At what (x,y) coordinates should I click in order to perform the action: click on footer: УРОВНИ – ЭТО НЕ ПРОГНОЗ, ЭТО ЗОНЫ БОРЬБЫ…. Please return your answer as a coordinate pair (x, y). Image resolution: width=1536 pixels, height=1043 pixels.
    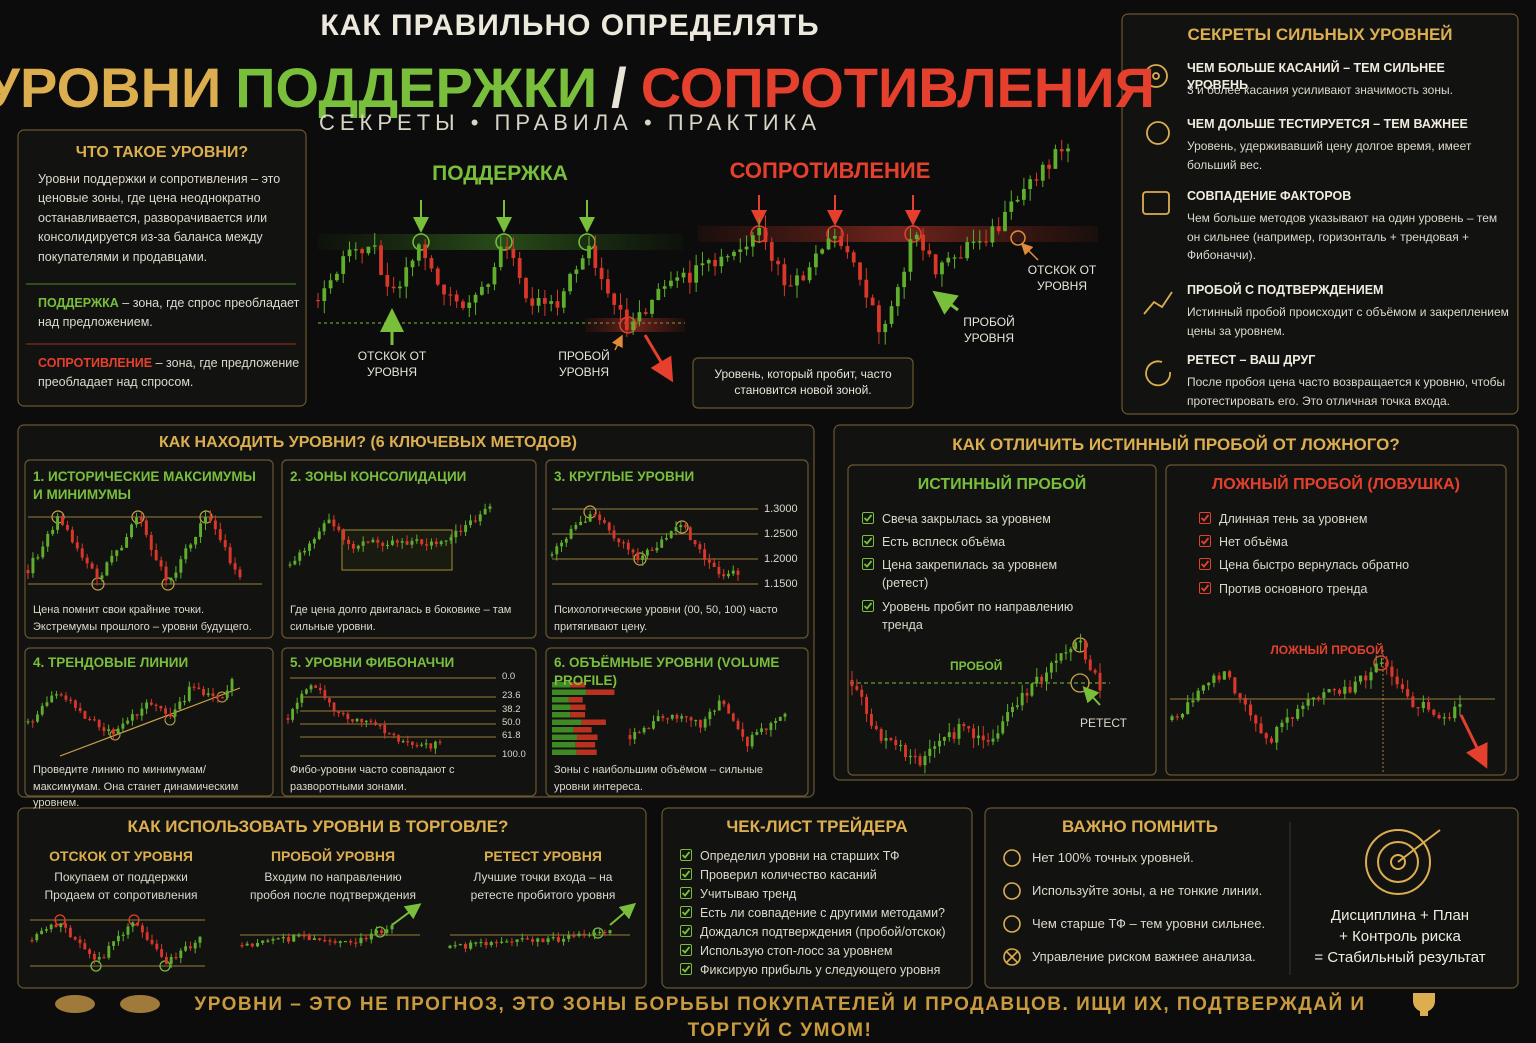
    Looking at the image, I should click on (780, 1017).